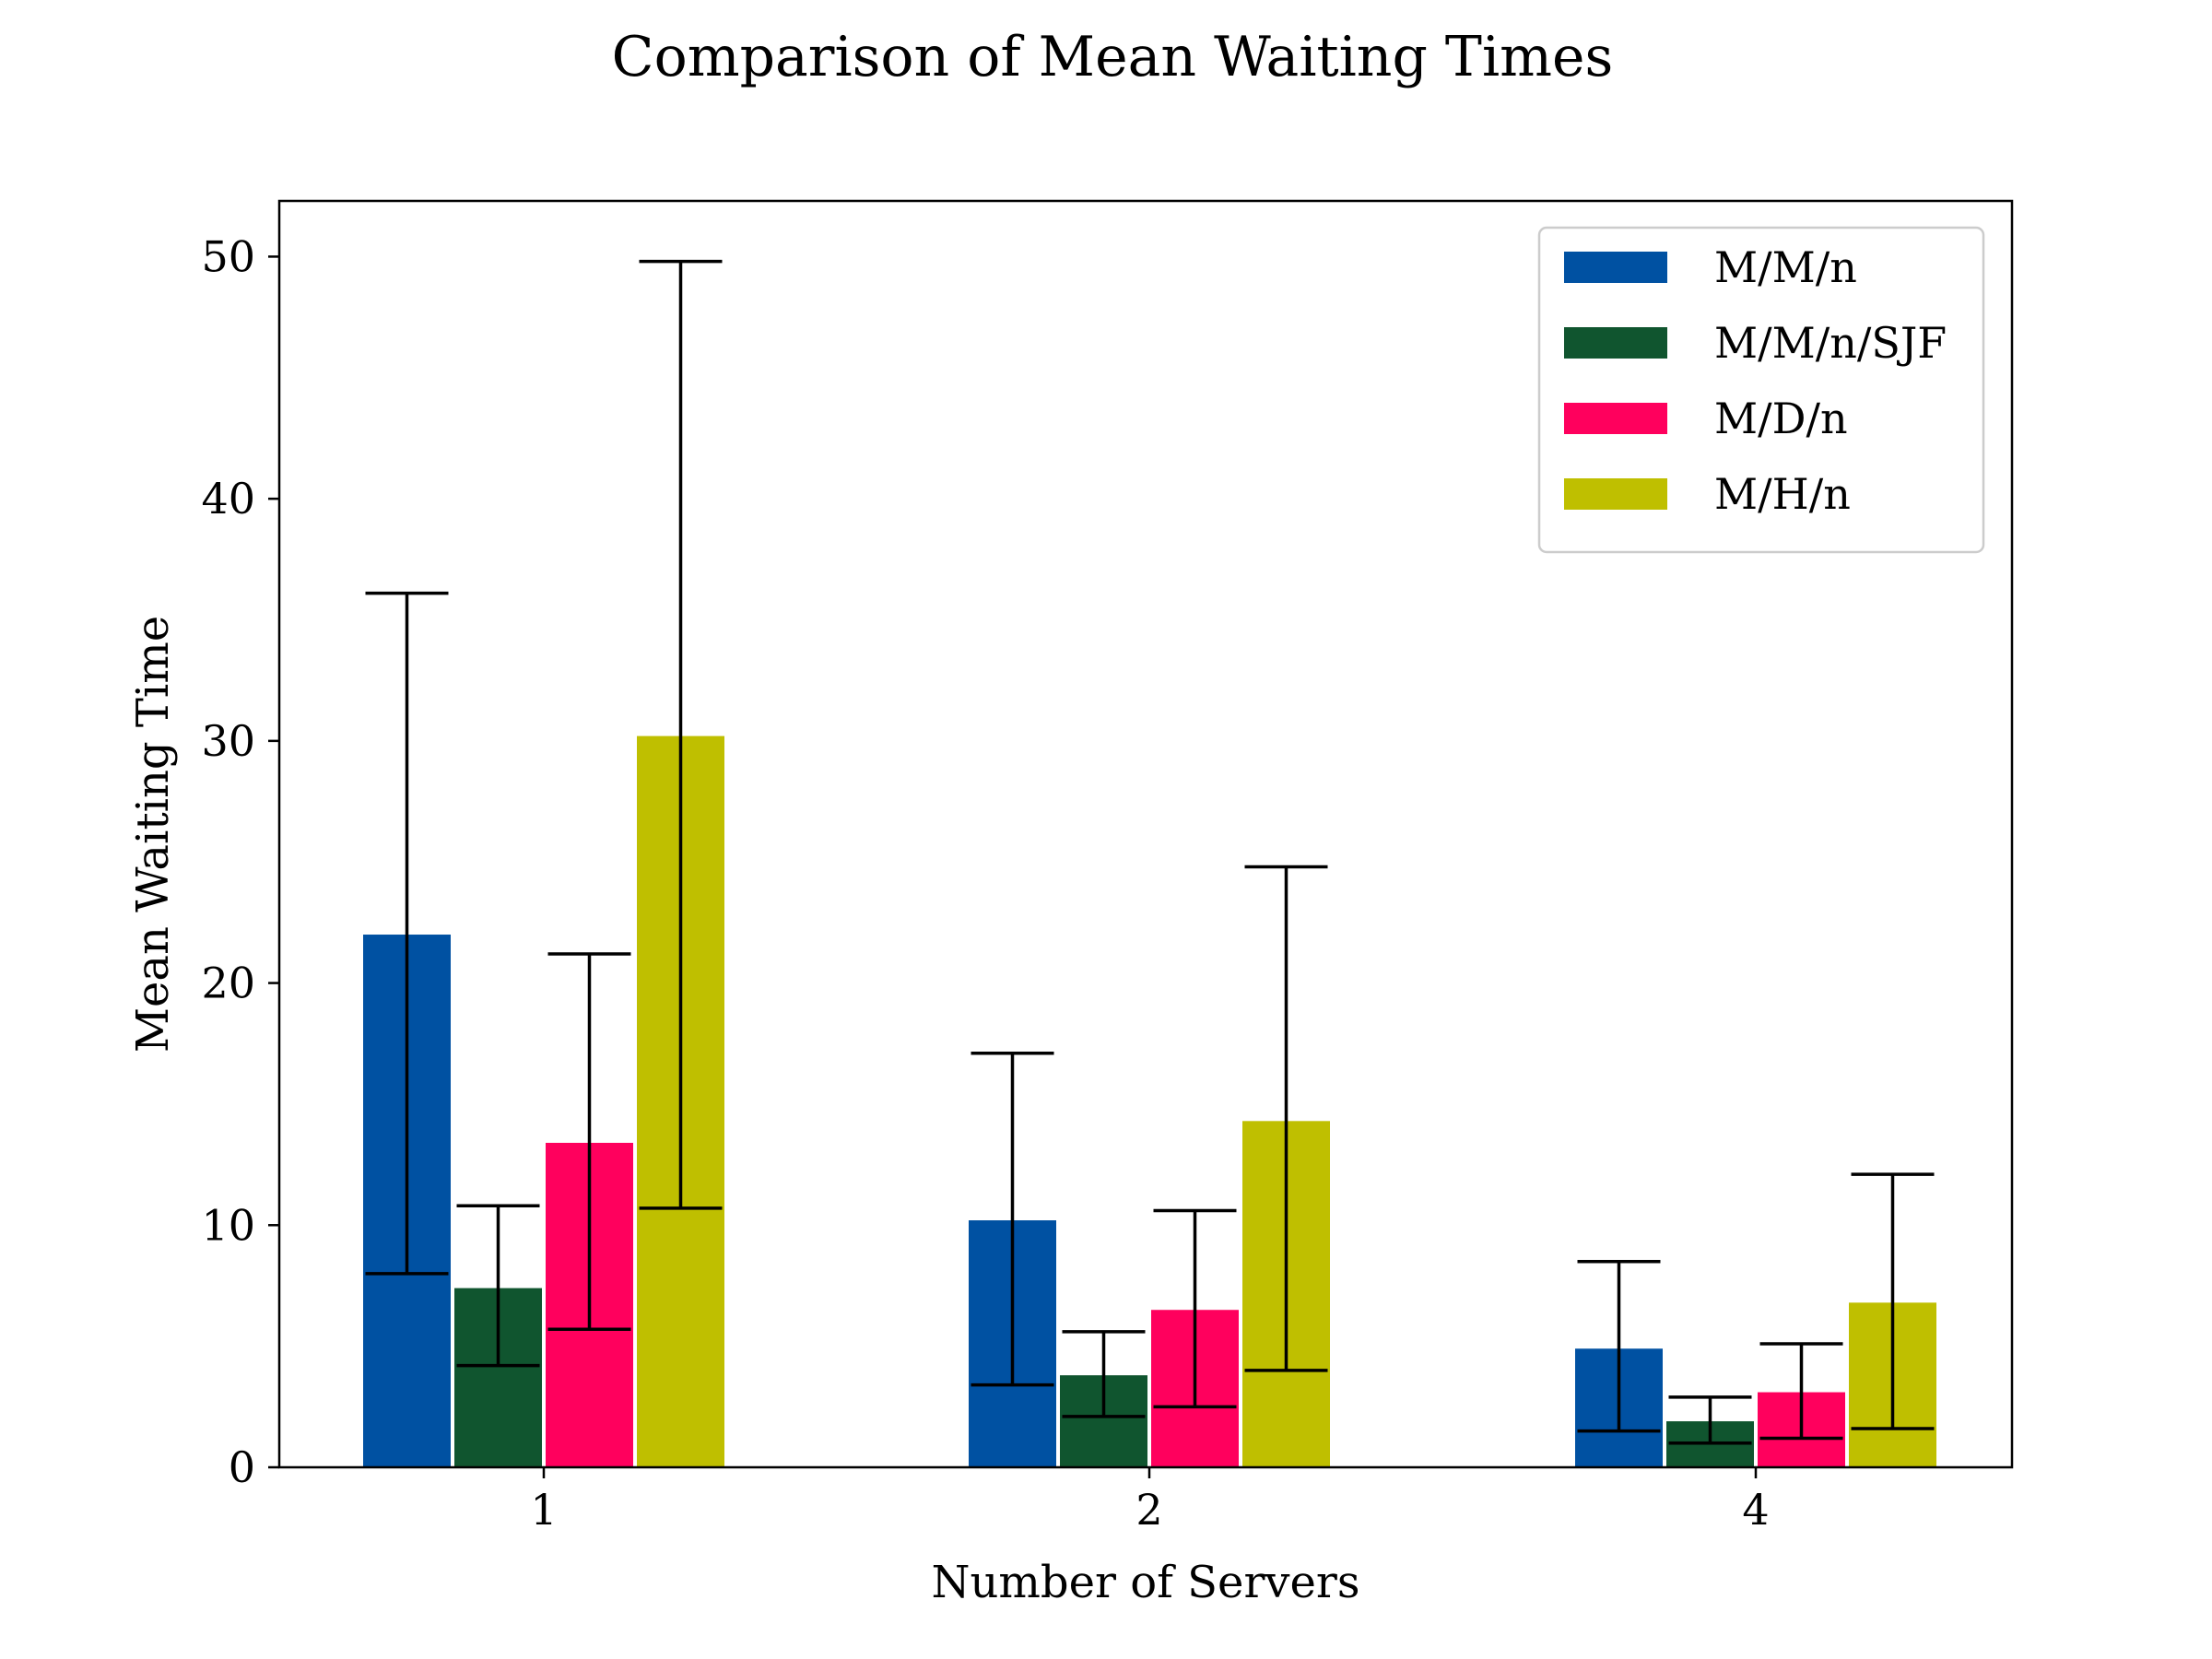 This screenshot has width=2212, height=1659. I want to click on legend-box, so click(1761, 390).